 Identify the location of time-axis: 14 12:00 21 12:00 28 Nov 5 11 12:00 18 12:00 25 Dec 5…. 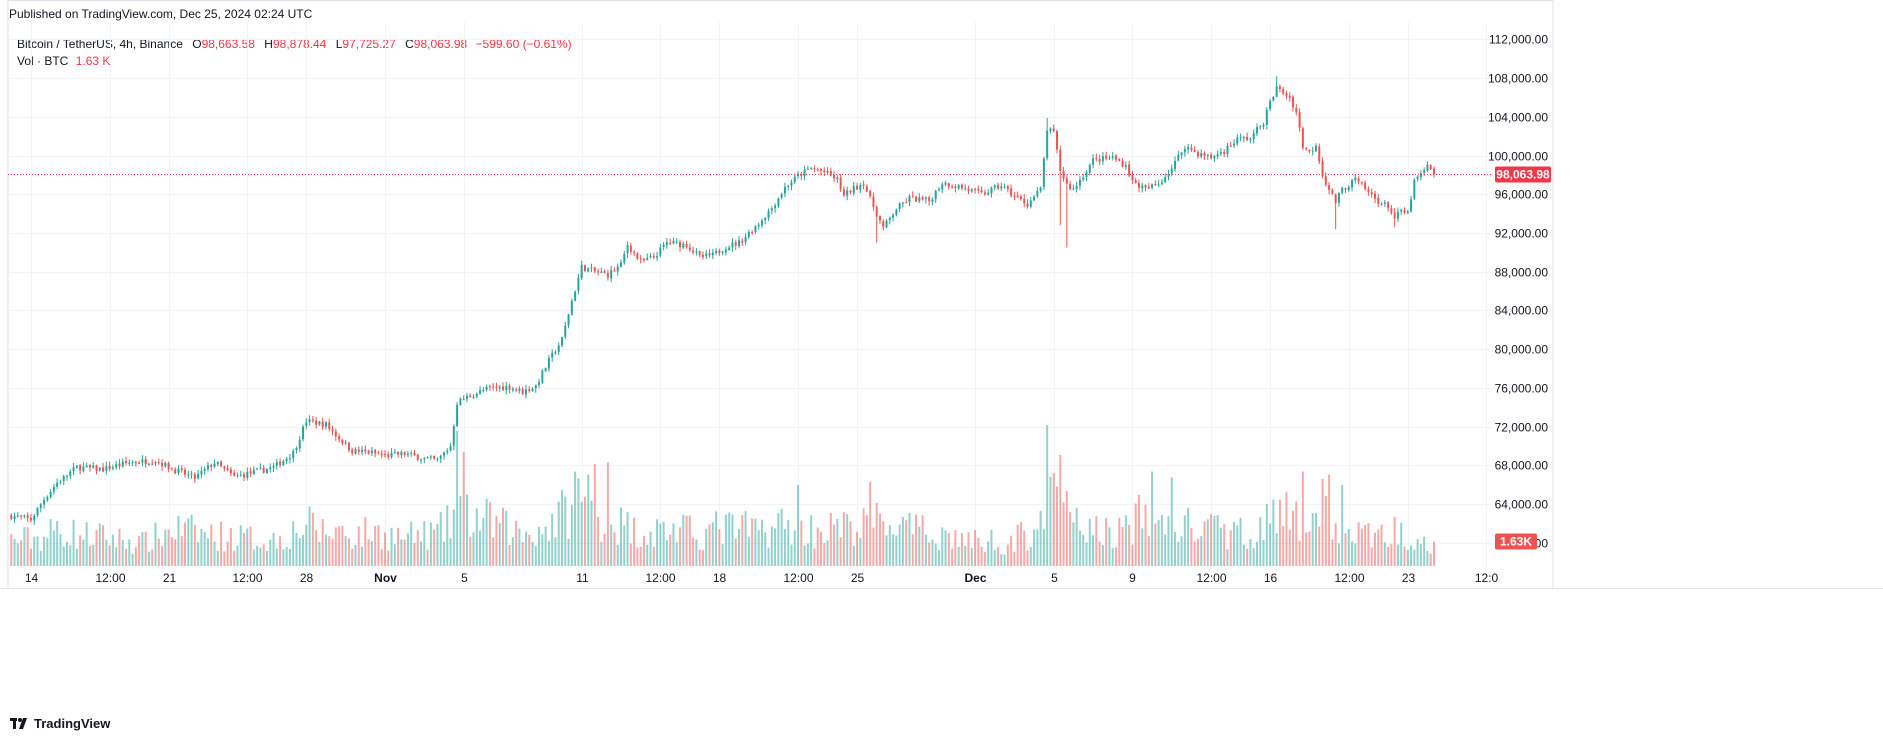
(762, 578).